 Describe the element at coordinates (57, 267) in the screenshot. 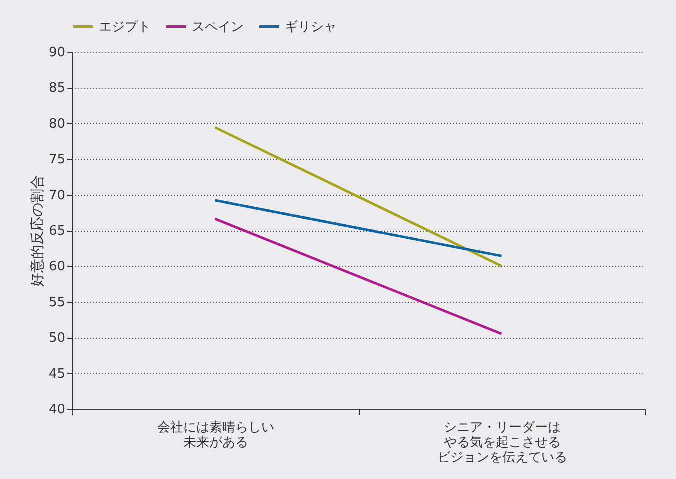

I see `y-tick-label: 60` at that location.